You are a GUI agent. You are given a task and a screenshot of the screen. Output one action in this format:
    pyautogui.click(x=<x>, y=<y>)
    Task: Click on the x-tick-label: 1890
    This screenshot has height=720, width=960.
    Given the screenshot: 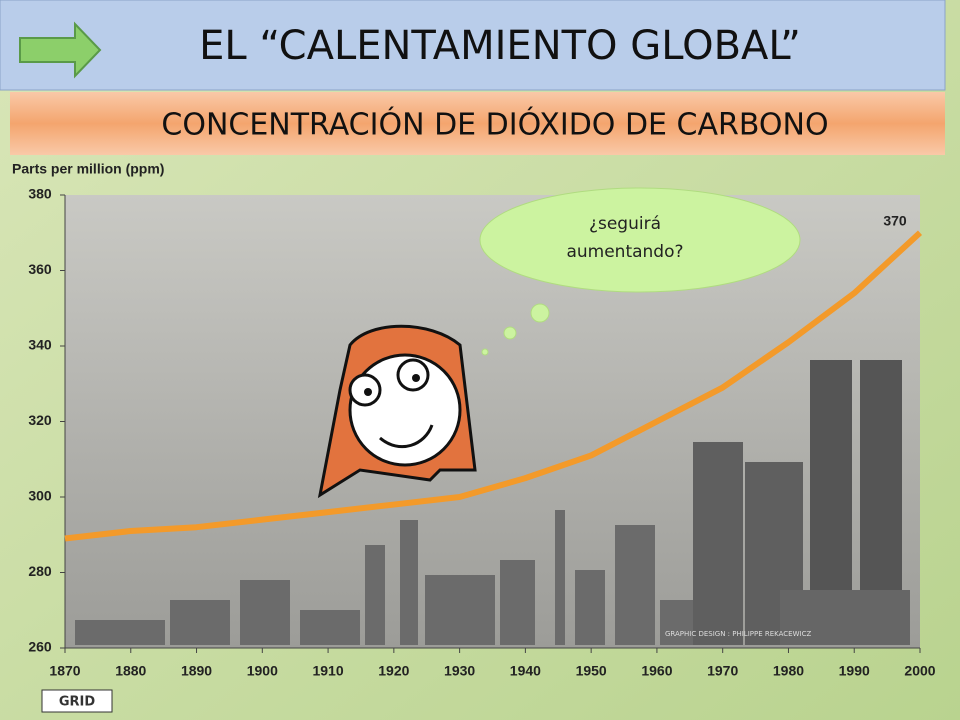 What is the action you would take?
    pyautogui.click(x=196, y=671)
    